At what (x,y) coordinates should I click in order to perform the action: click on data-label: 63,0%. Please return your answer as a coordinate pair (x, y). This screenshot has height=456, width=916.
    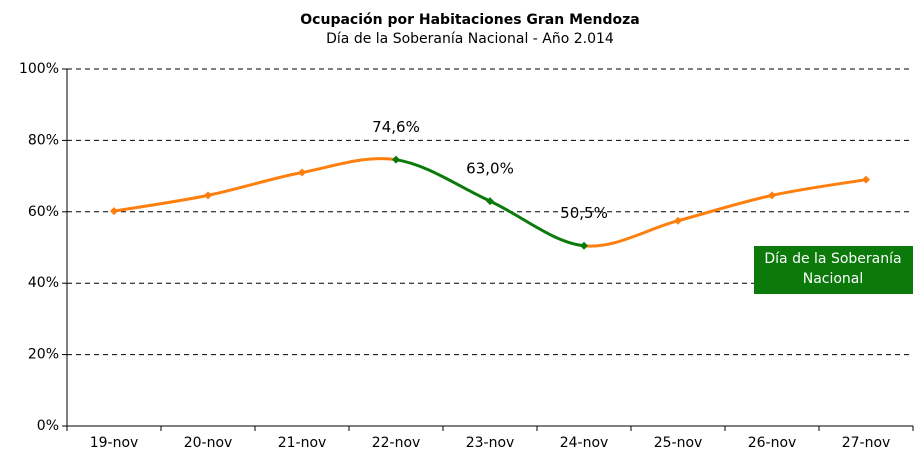
    Looking at the image, I should click on (490, 169).